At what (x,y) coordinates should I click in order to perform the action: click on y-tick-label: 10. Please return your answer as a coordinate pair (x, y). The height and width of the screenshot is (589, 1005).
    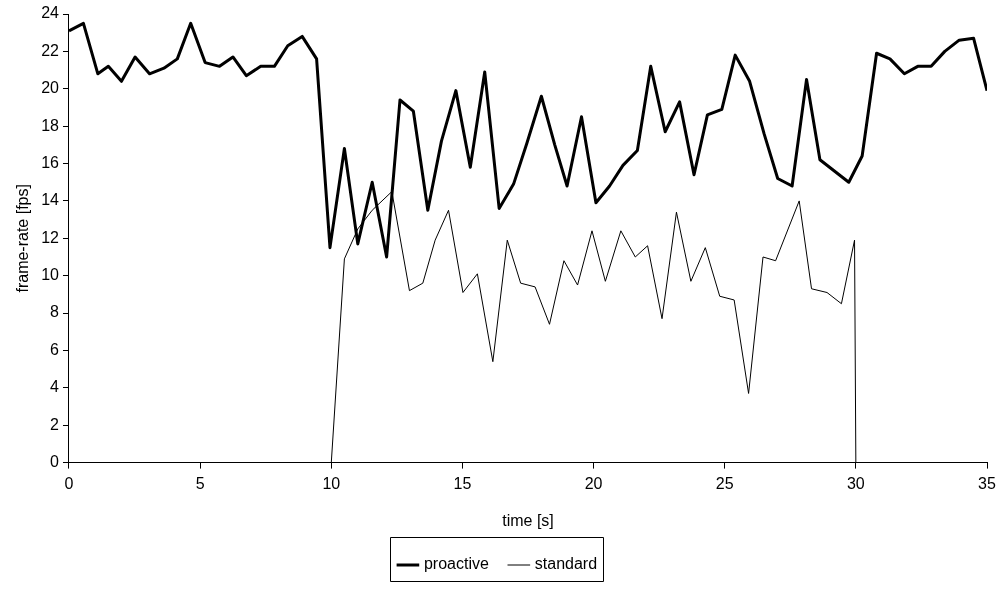
    Looking at the image, I should click on (50, 275).